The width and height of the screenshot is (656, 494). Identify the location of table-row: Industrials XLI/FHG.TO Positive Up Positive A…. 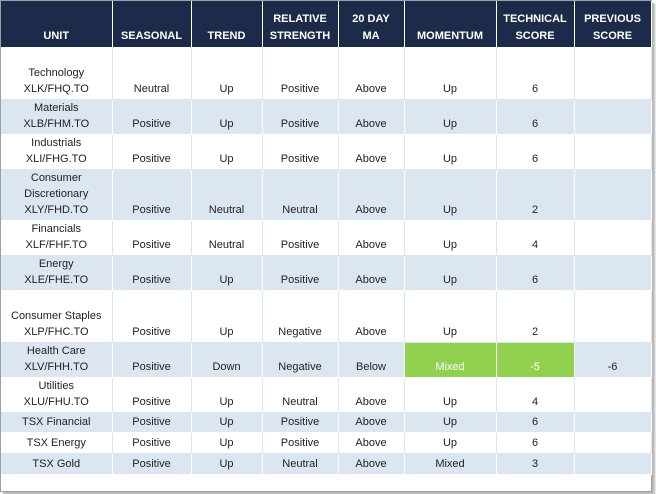
(326, 152).